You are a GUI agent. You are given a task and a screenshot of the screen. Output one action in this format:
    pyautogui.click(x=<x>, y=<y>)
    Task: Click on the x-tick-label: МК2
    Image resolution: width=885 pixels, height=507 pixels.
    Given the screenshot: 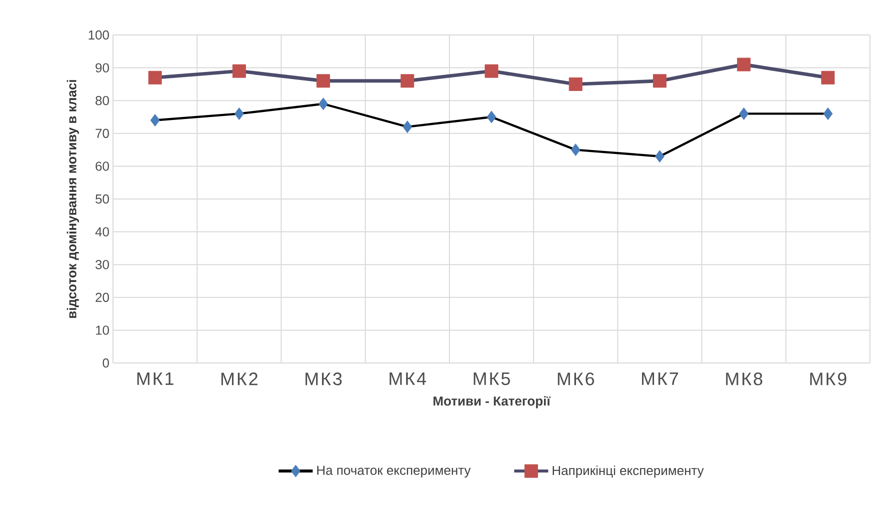 What is the action you would take?
    pyautogui.click(x=239, y=379)
    